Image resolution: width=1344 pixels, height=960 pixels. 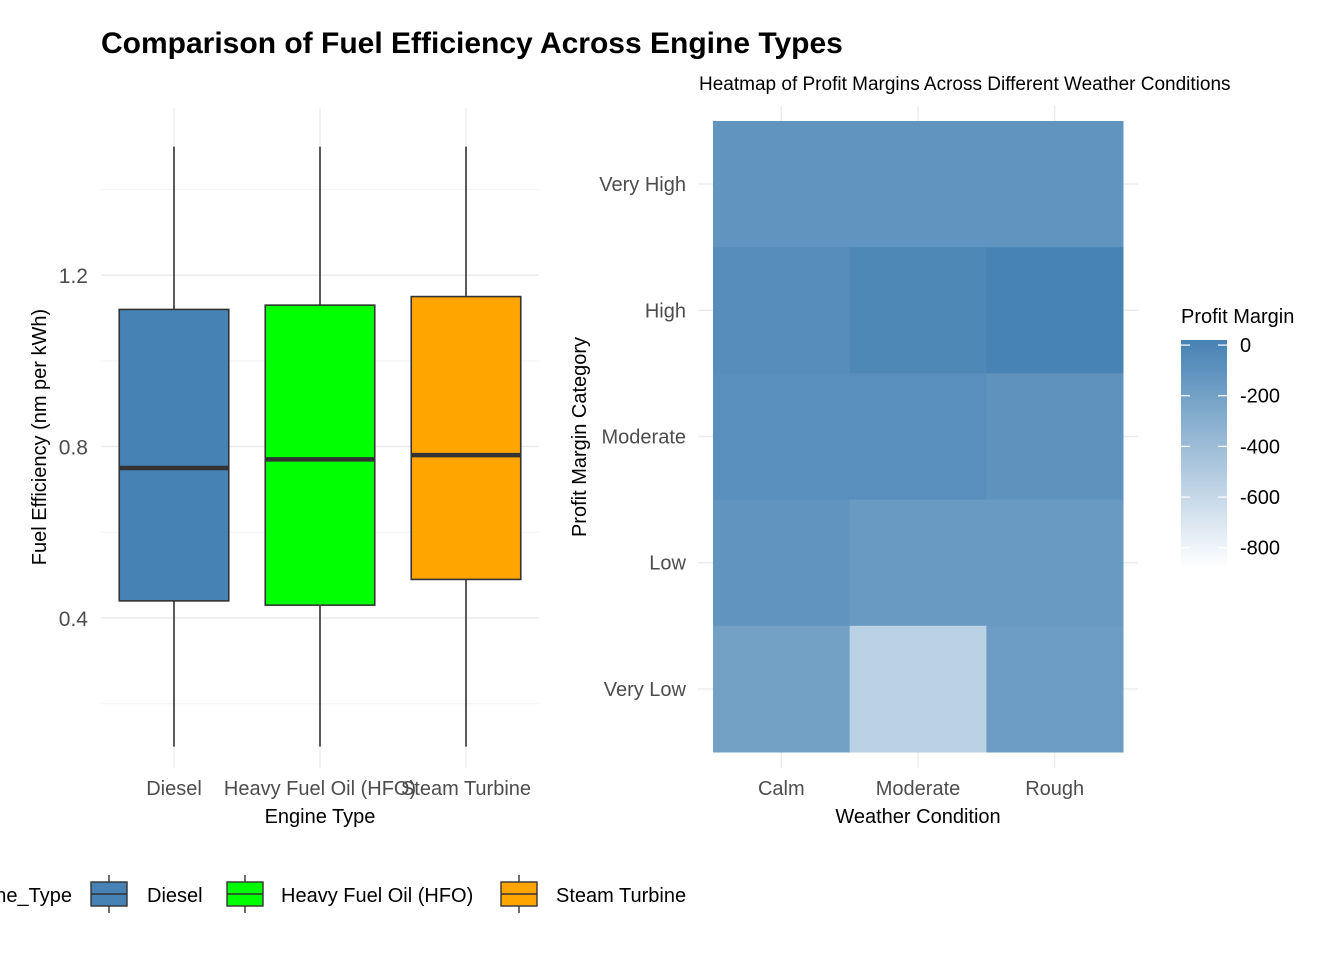 What do you see at coordinates (1204, 454) in the screenshot?
I see `colorbar` at bounding box center [1204, 454].